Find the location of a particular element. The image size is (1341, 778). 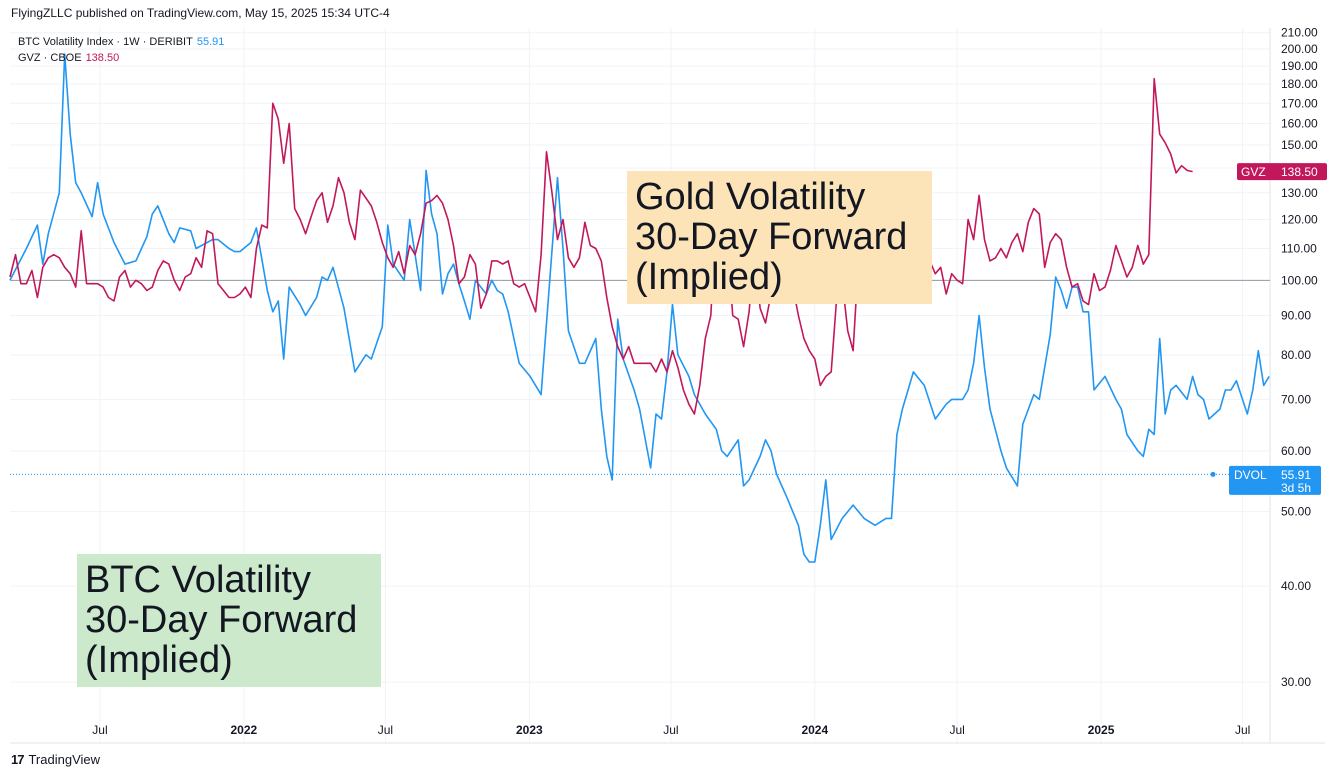

dvol-label-value: 55.91 is located at coordinates (1296, 475).